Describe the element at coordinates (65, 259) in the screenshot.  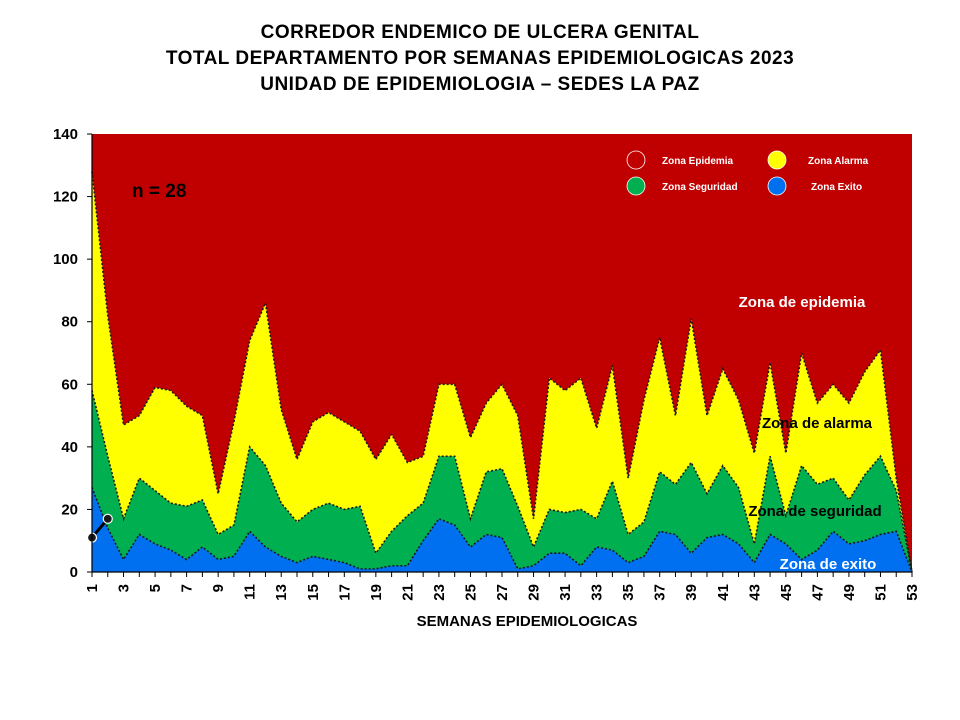
I see `y-tick-label: 100` at that location.